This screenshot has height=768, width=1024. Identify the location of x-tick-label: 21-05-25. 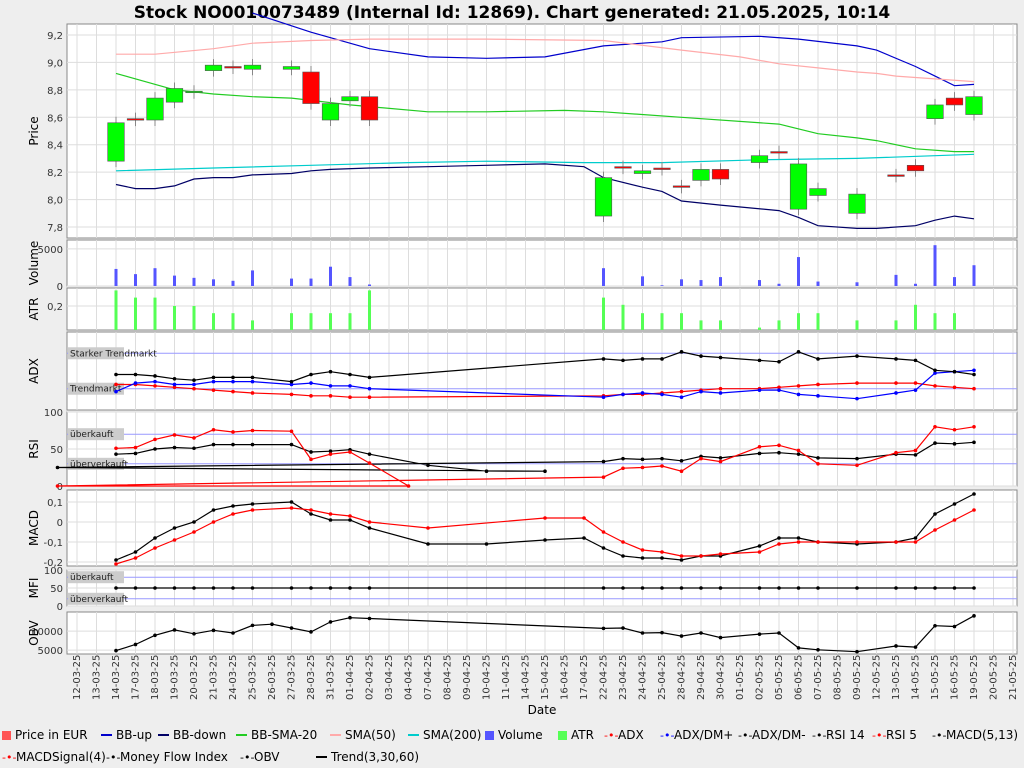
(1013, 677).